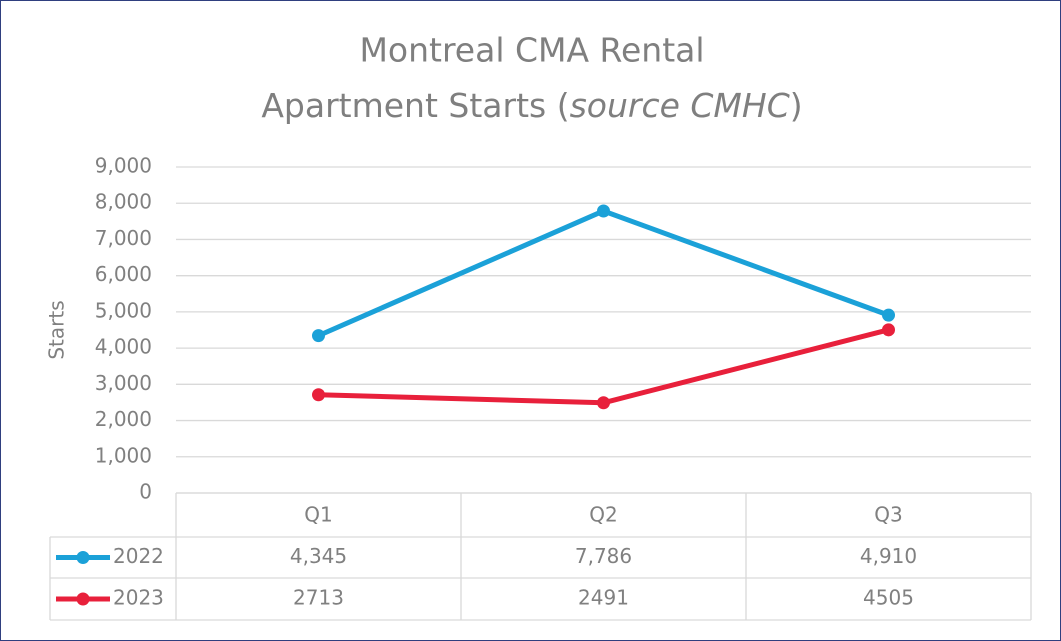 This screenshot has height=641, width=1061. Describe the element at coordinates (318, 556) in the screenshot. I see `table-value: 4,345` at that location.